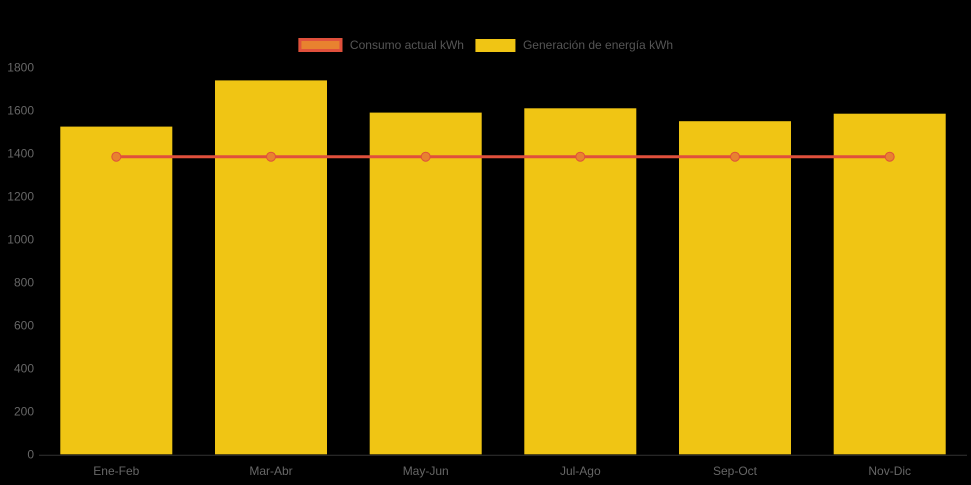  I want to click on legend-item-generacion-energia: Generación de energía kWh, so click(574, 45).